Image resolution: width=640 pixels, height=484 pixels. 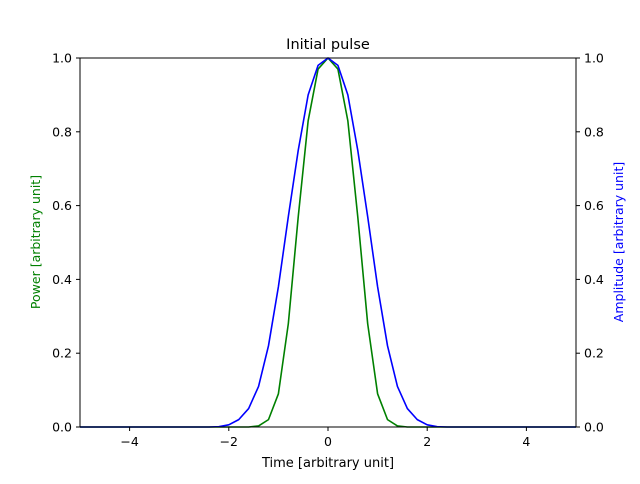 What do you see at coordinates (62, 58) in the screenshot?
I see `y-tick-label-left: 1.0` at bounding box center [62, 58].